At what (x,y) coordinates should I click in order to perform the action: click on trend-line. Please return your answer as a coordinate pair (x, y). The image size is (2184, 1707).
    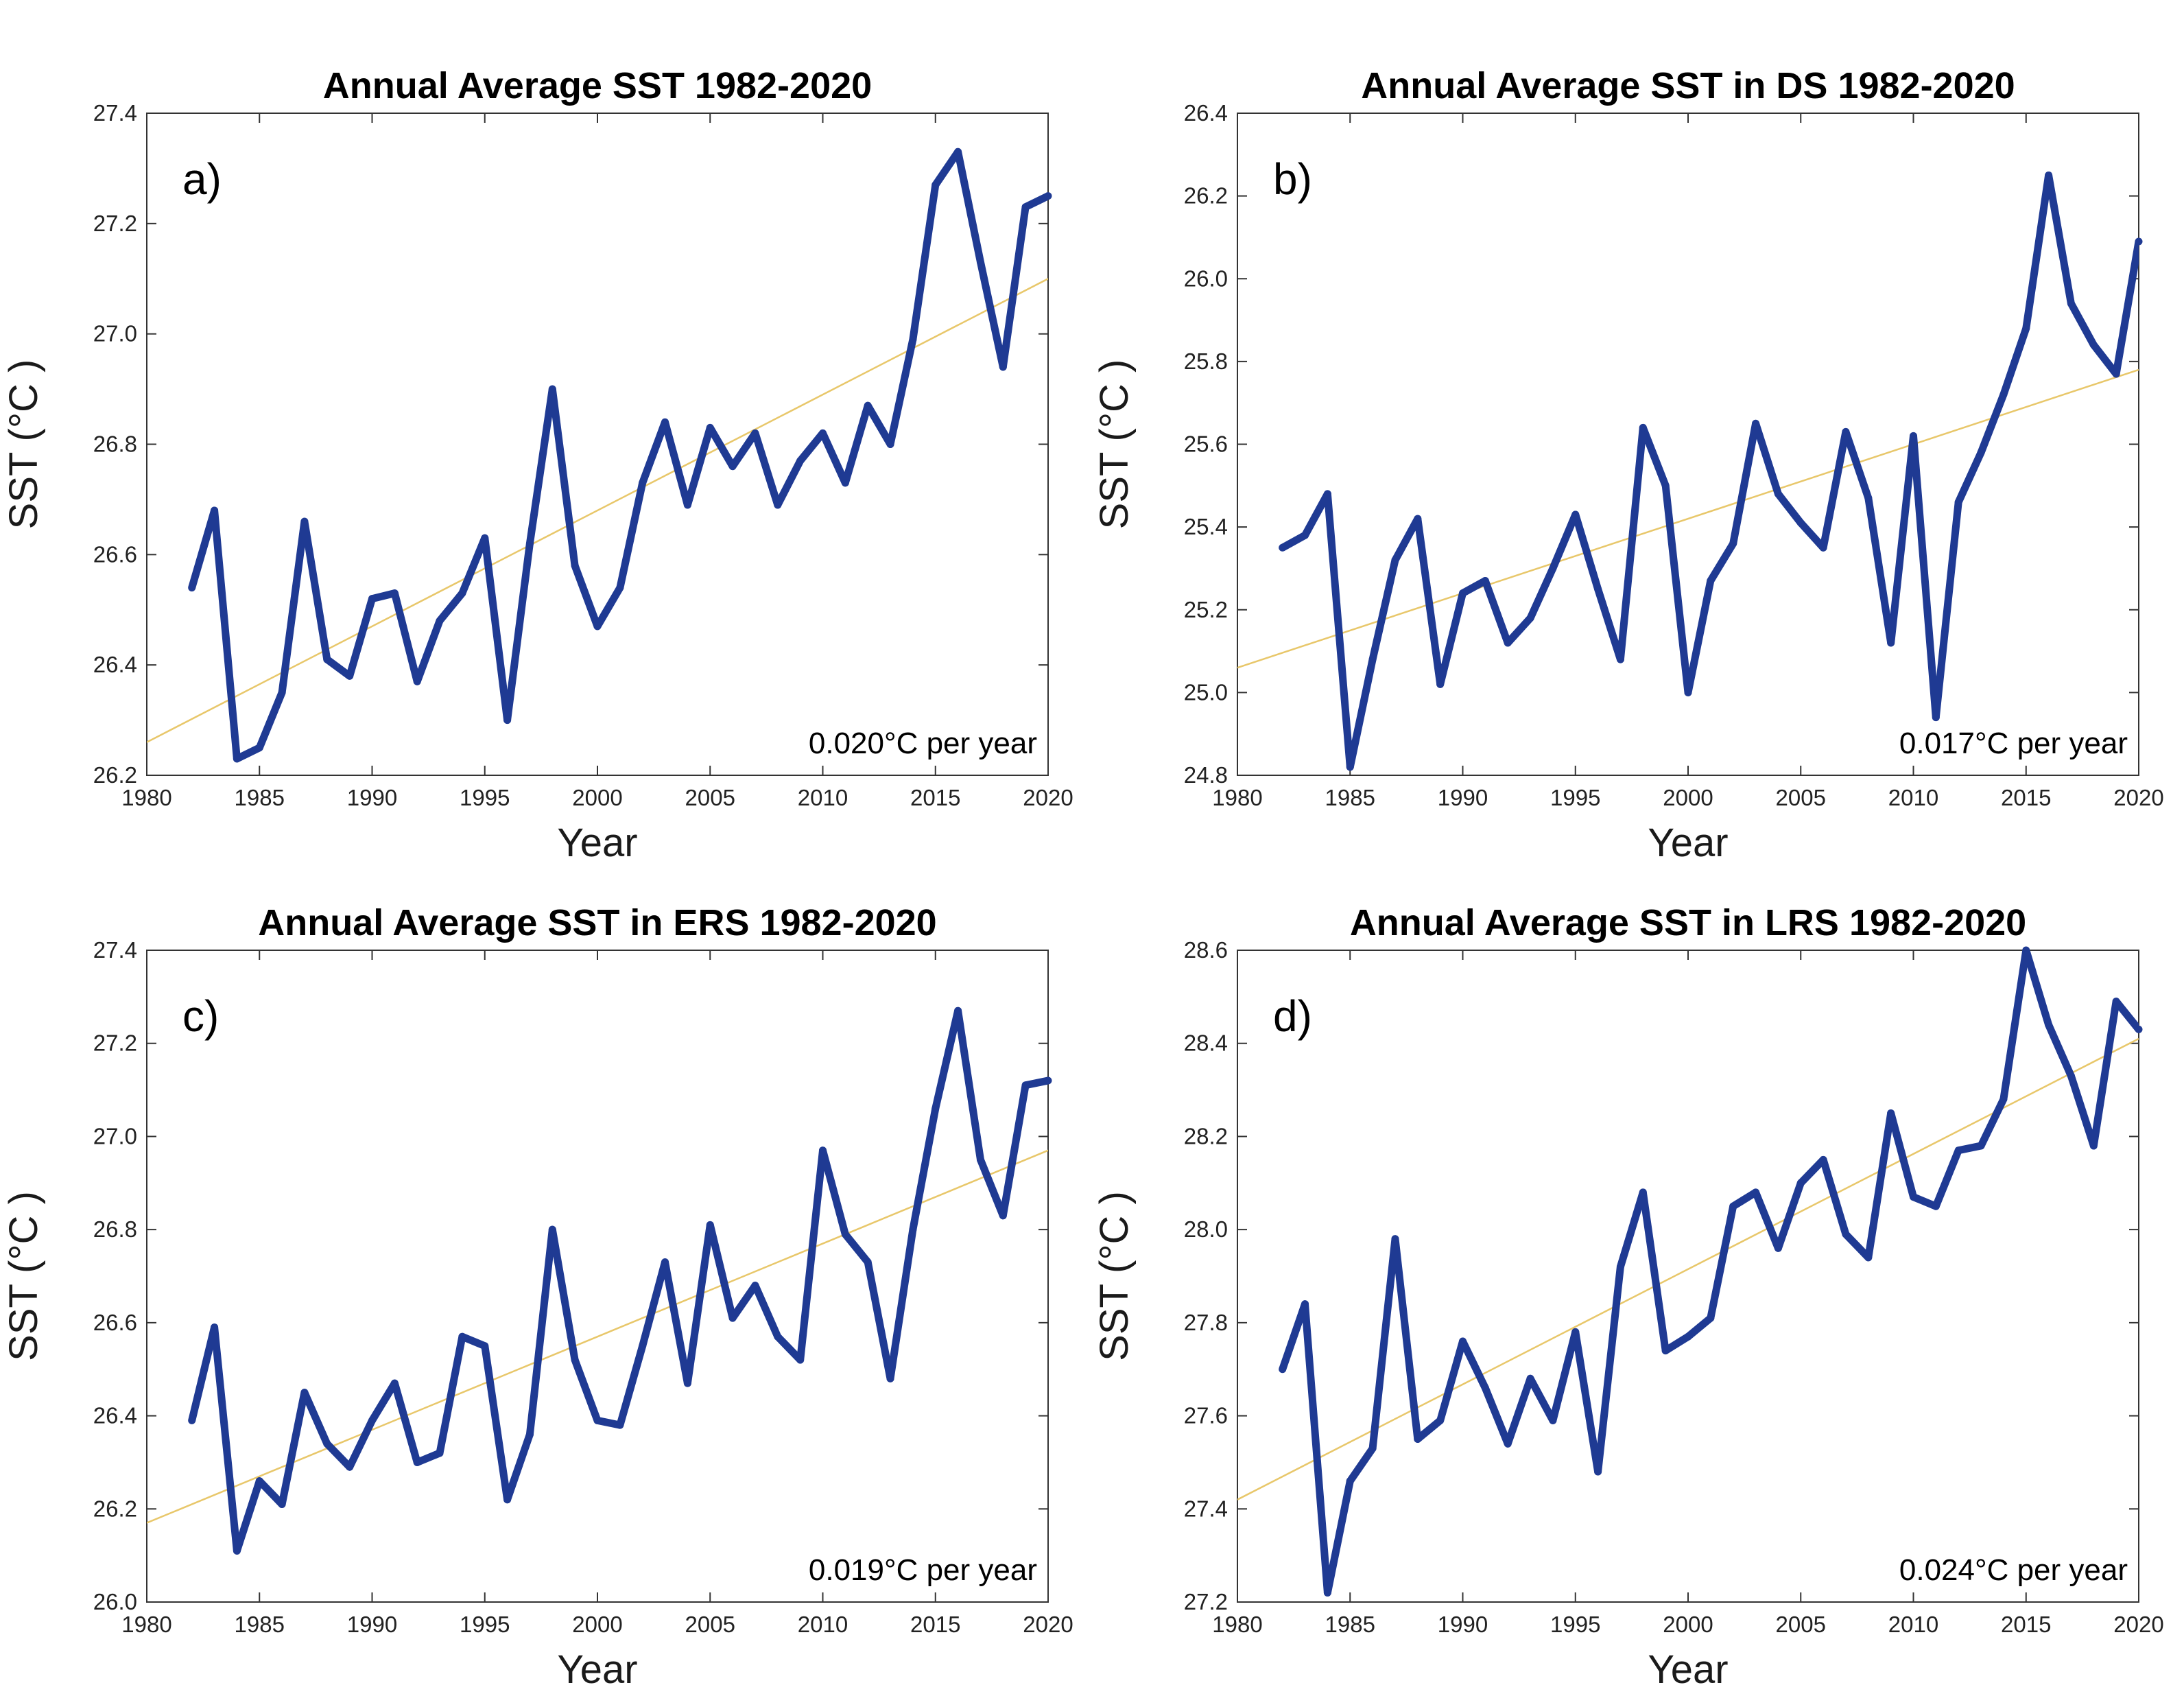
    Looking at the image, I should click on (597, 510).